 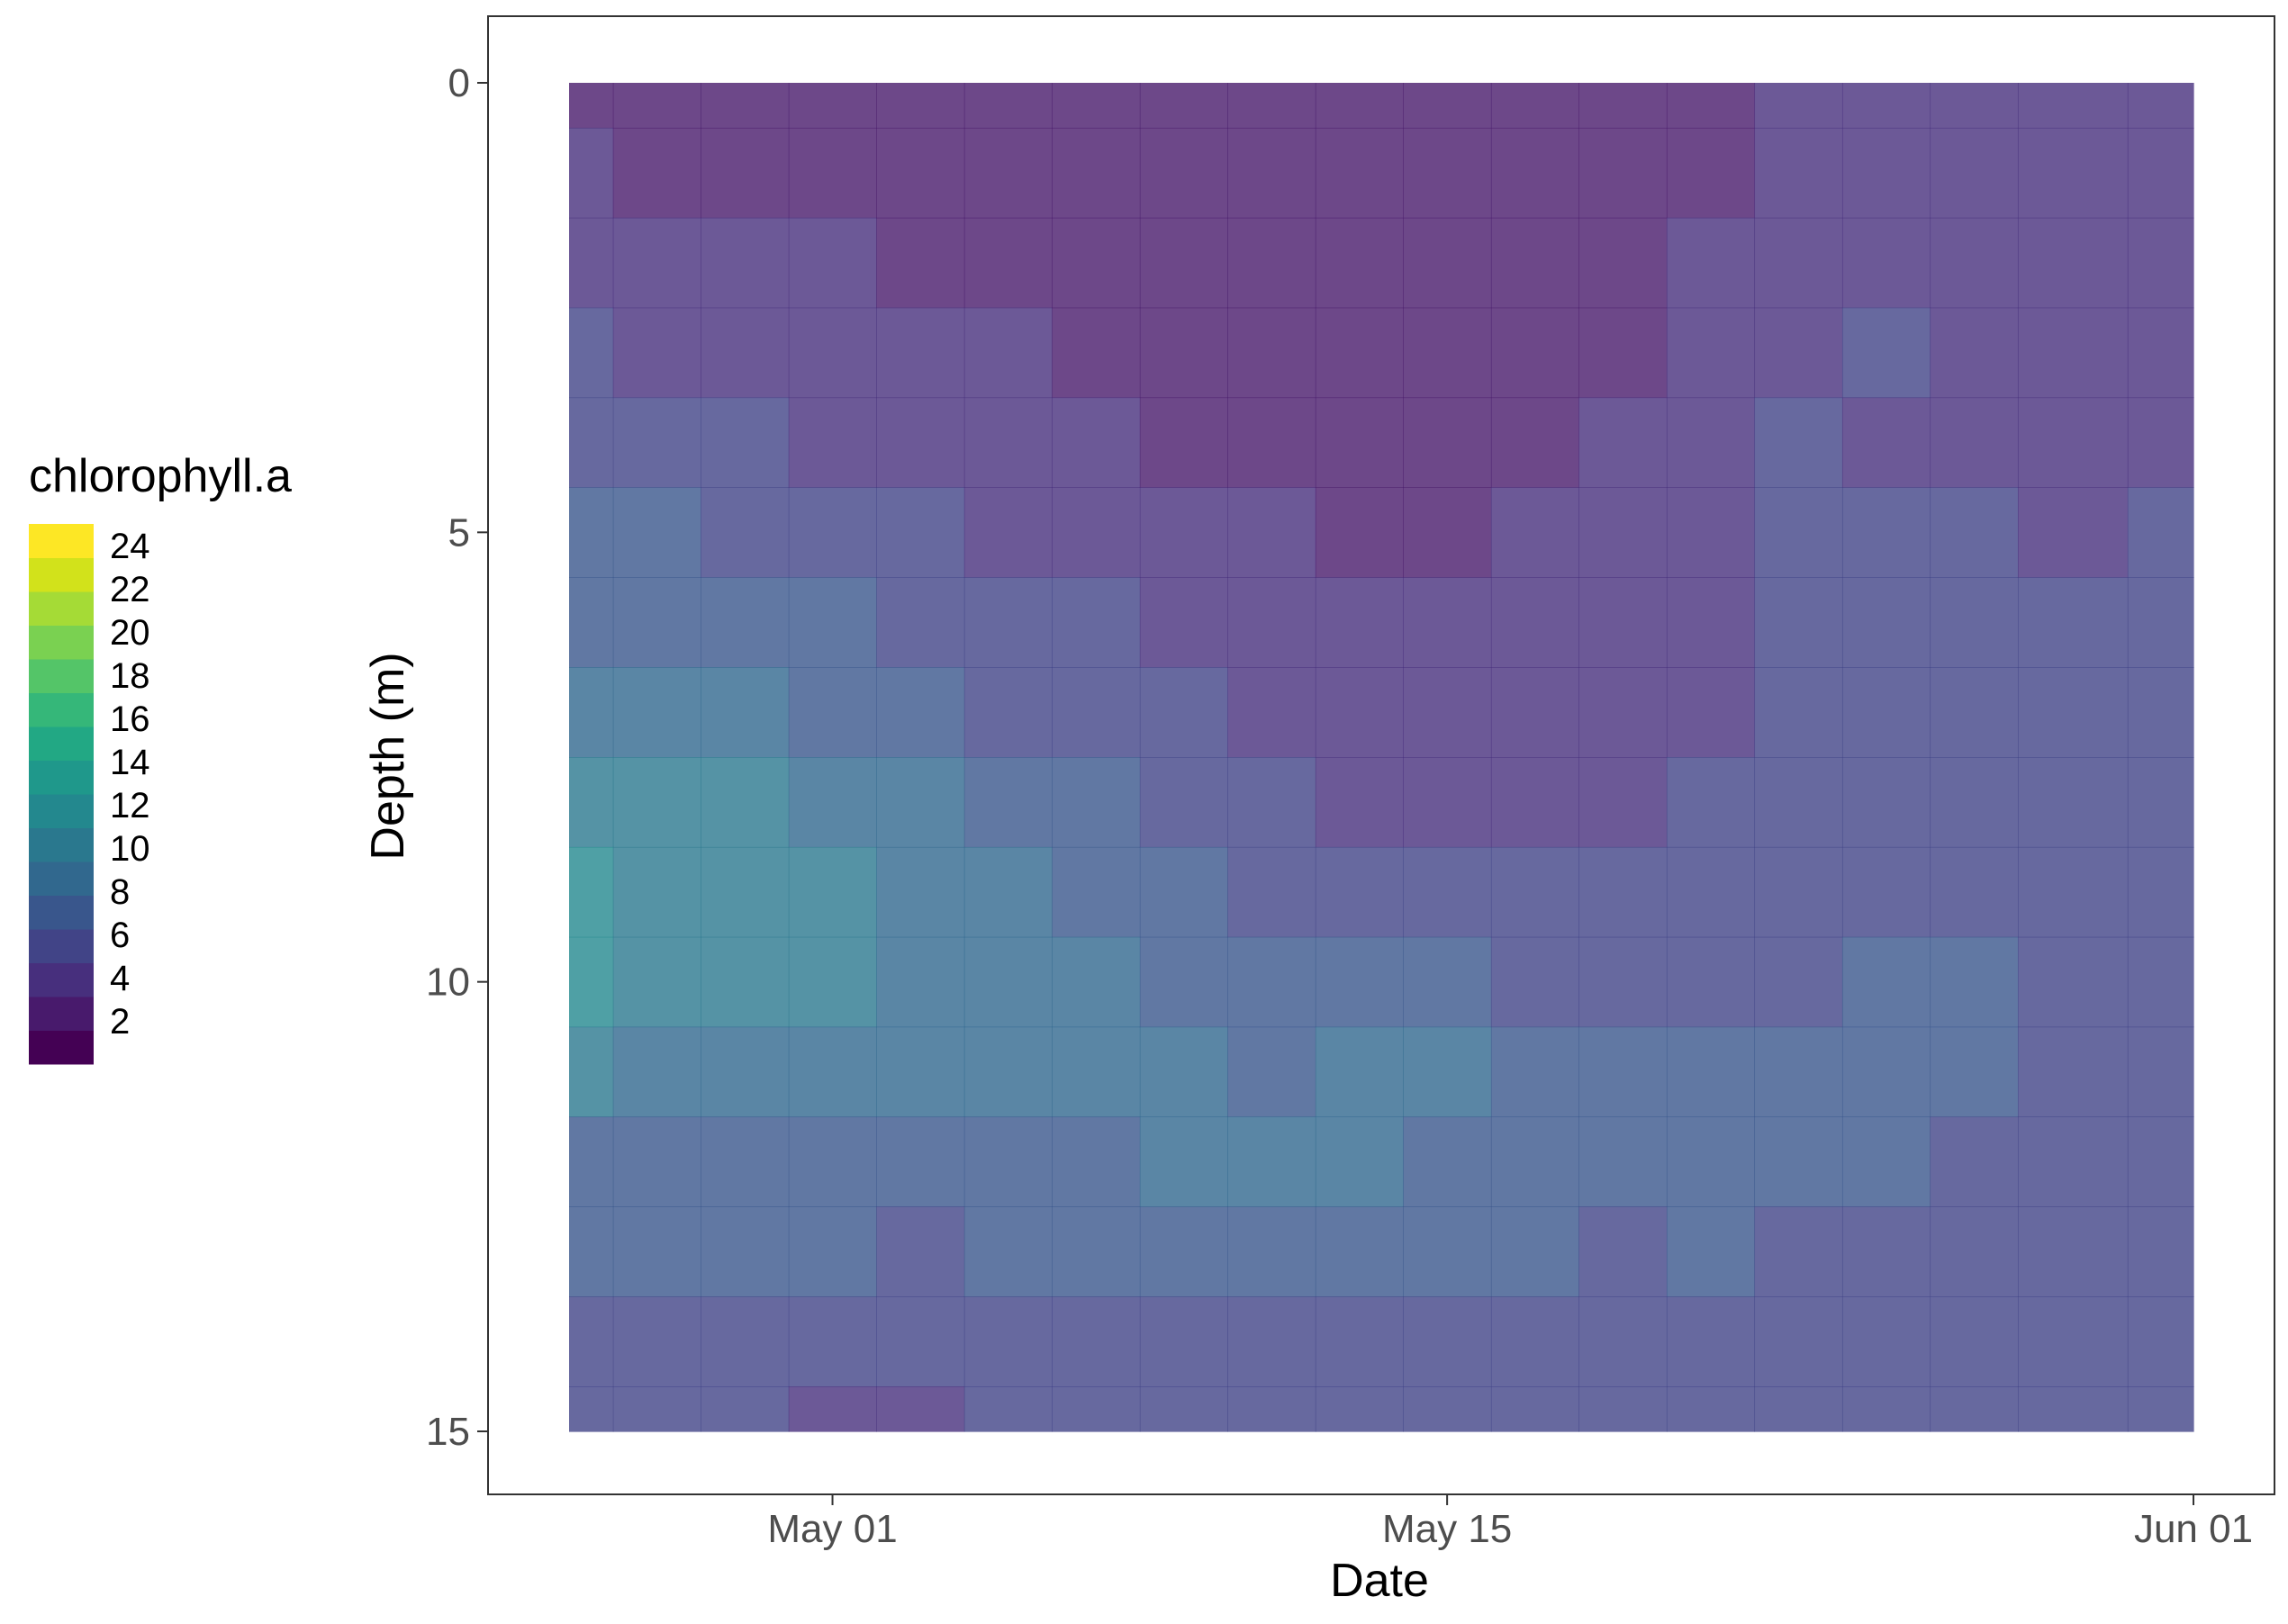 What do you see at coordinates (1380, 1581) in the screenshot?
I see `x-axis-title: Date` at bounding box center [1380, 1581].